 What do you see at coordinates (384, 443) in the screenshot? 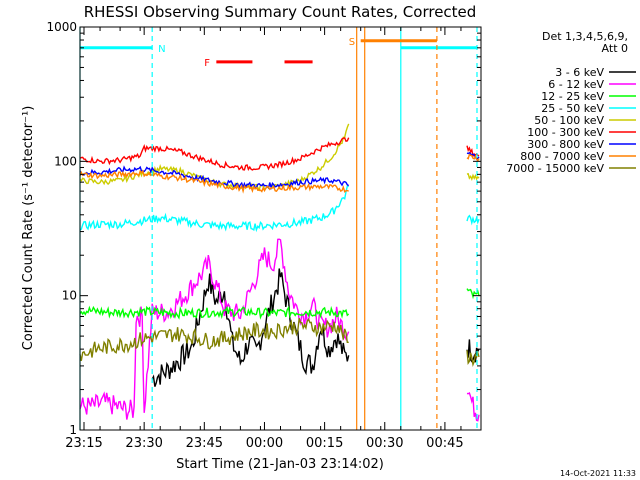
I see `x-tick-label: 00:30` at bounding box center [384, 443].